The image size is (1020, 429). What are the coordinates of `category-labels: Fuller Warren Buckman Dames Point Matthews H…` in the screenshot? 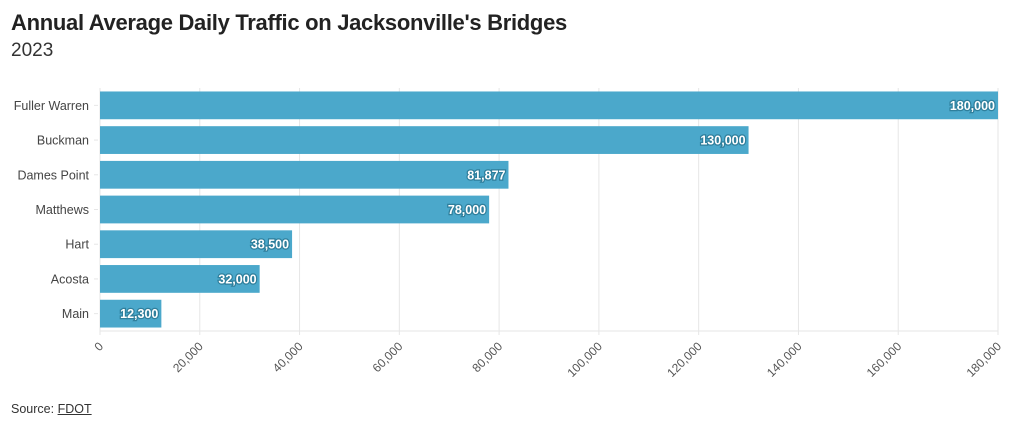 It's located at (52, 210).